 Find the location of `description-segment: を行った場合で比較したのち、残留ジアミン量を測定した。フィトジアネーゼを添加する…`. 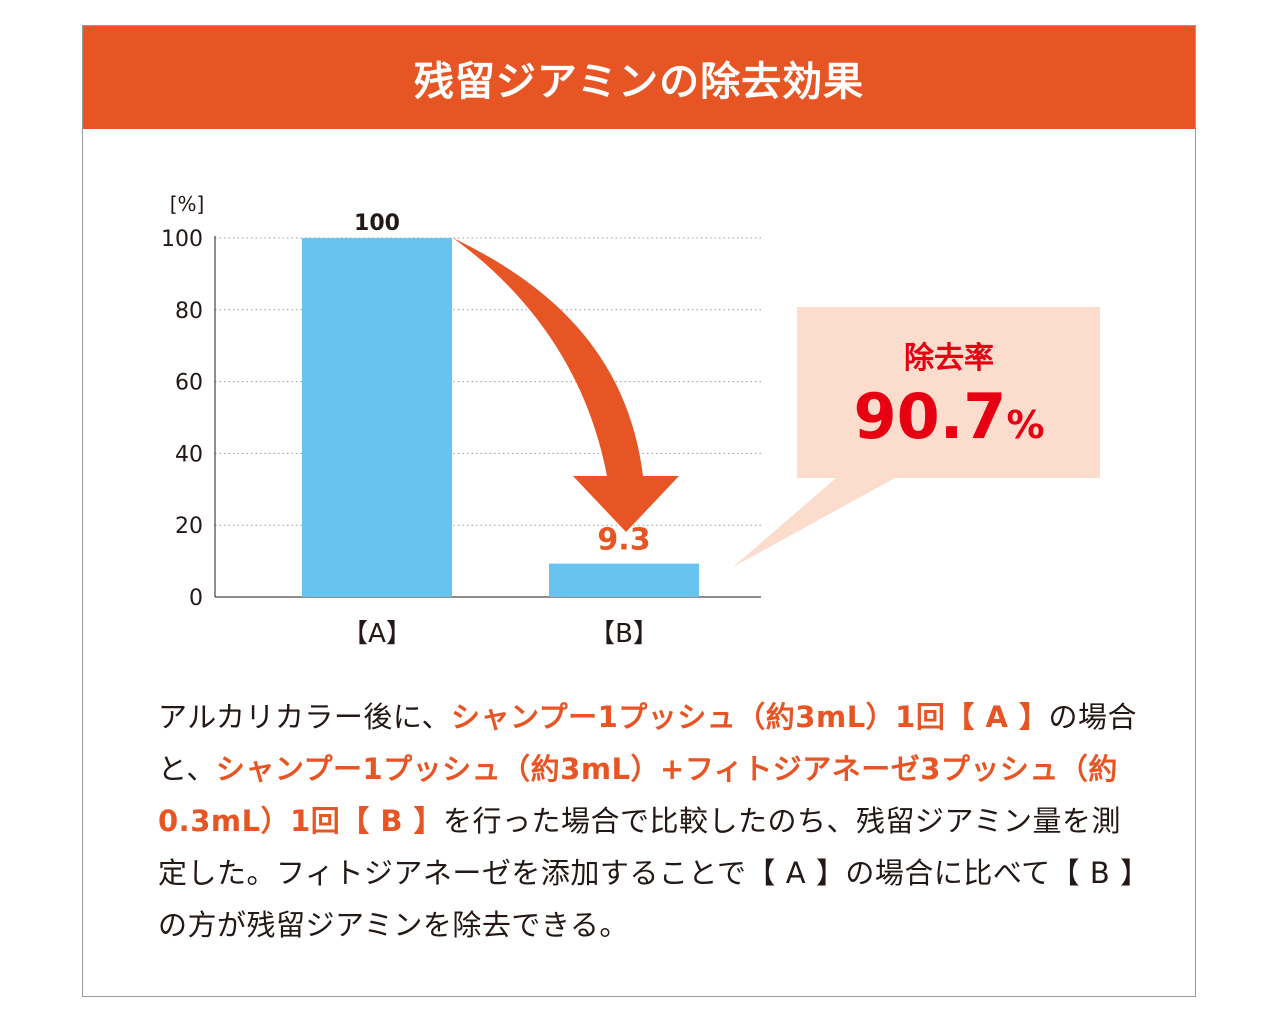

description-segment: を行った場合で比較したのち、残留ジアミン量を測定した。フィトジアネーゼを添加する… is located at coordinates (646, 873).